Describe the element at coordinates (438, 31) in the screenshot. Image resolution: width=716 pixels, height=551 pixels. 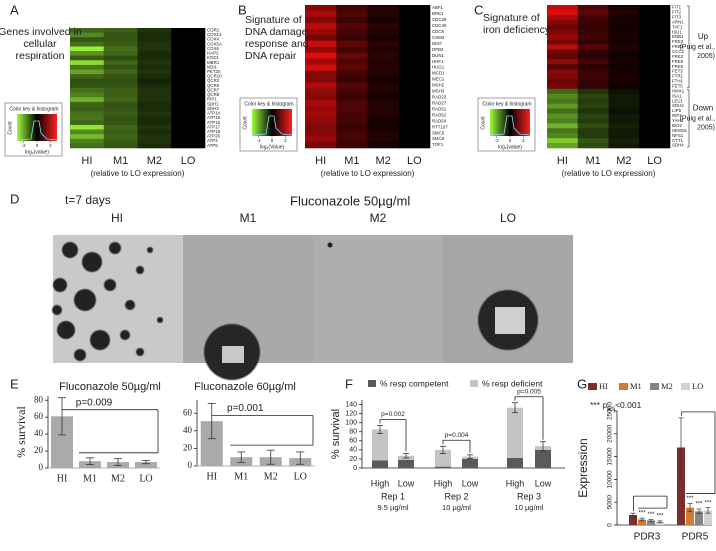
I see `gene-label: CDC9` at that location.